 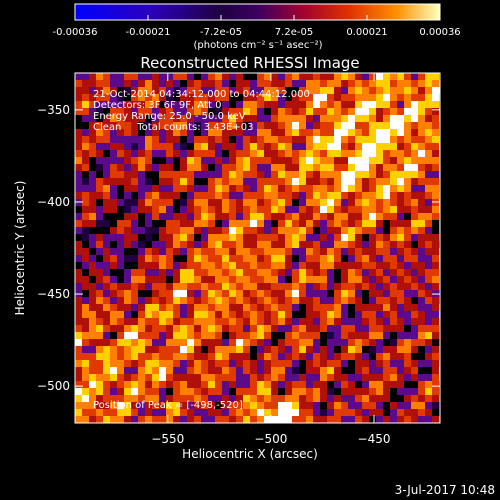 What do you see at coordinates (257, 17) in the screenshot?
I see `colorbar-ticks` at bounding box center [257, 17].